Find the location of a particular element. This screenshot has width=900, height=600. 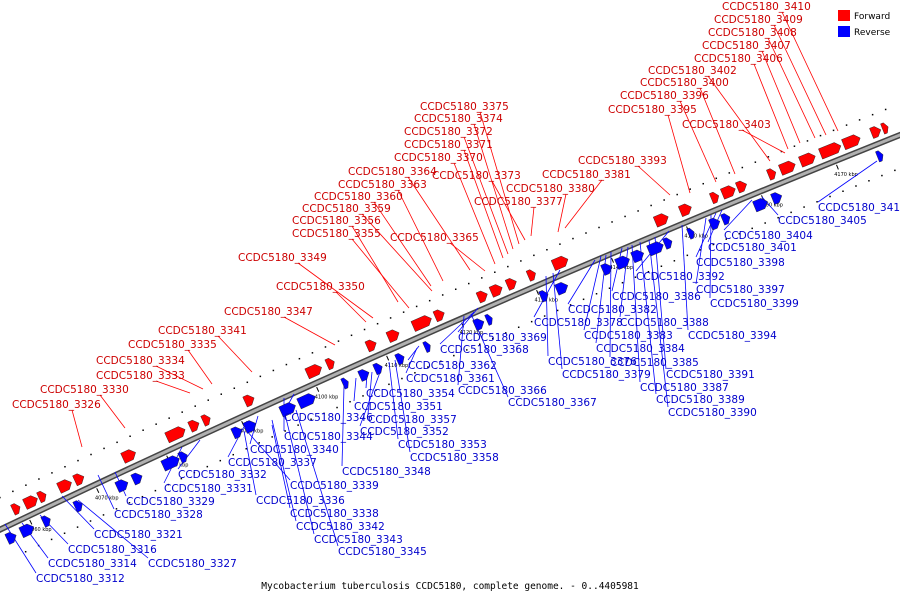

reverse-gene-label: CCDC5180_3328 is located at coordinates (158, 515).